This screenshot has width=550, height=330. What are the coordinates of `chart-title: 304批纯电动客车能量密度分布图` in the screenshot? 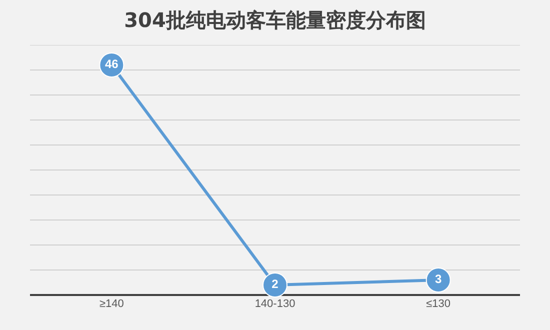 It's located at (275, 20).